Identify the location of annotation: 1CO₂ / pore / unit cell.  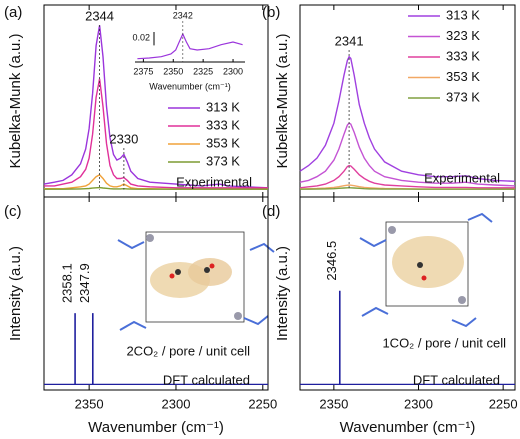
(444, 342).